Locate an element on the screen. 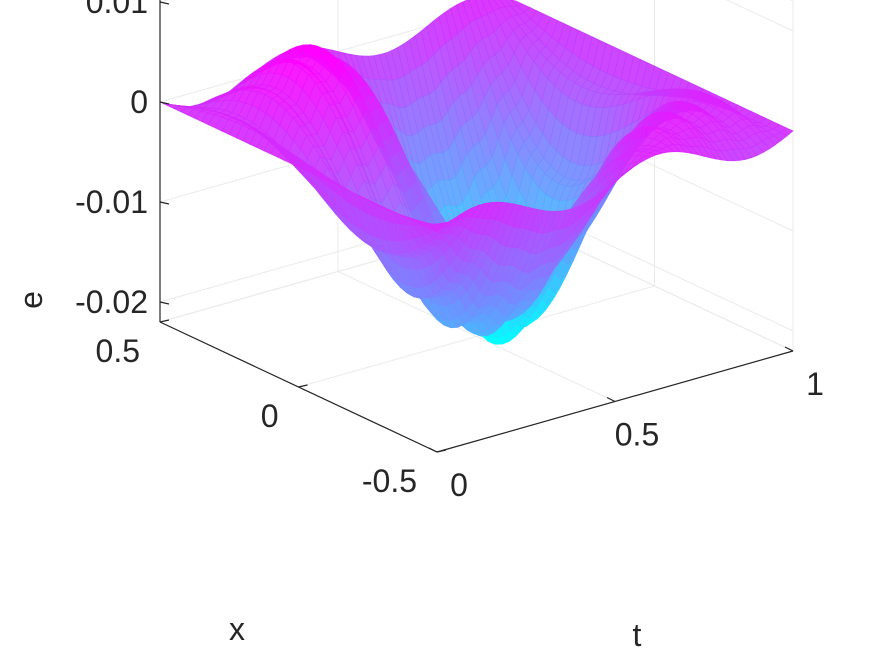 This screenshot has height=656, width=875. x-tick-label: 0.5 is located at coordinates (118, 351).